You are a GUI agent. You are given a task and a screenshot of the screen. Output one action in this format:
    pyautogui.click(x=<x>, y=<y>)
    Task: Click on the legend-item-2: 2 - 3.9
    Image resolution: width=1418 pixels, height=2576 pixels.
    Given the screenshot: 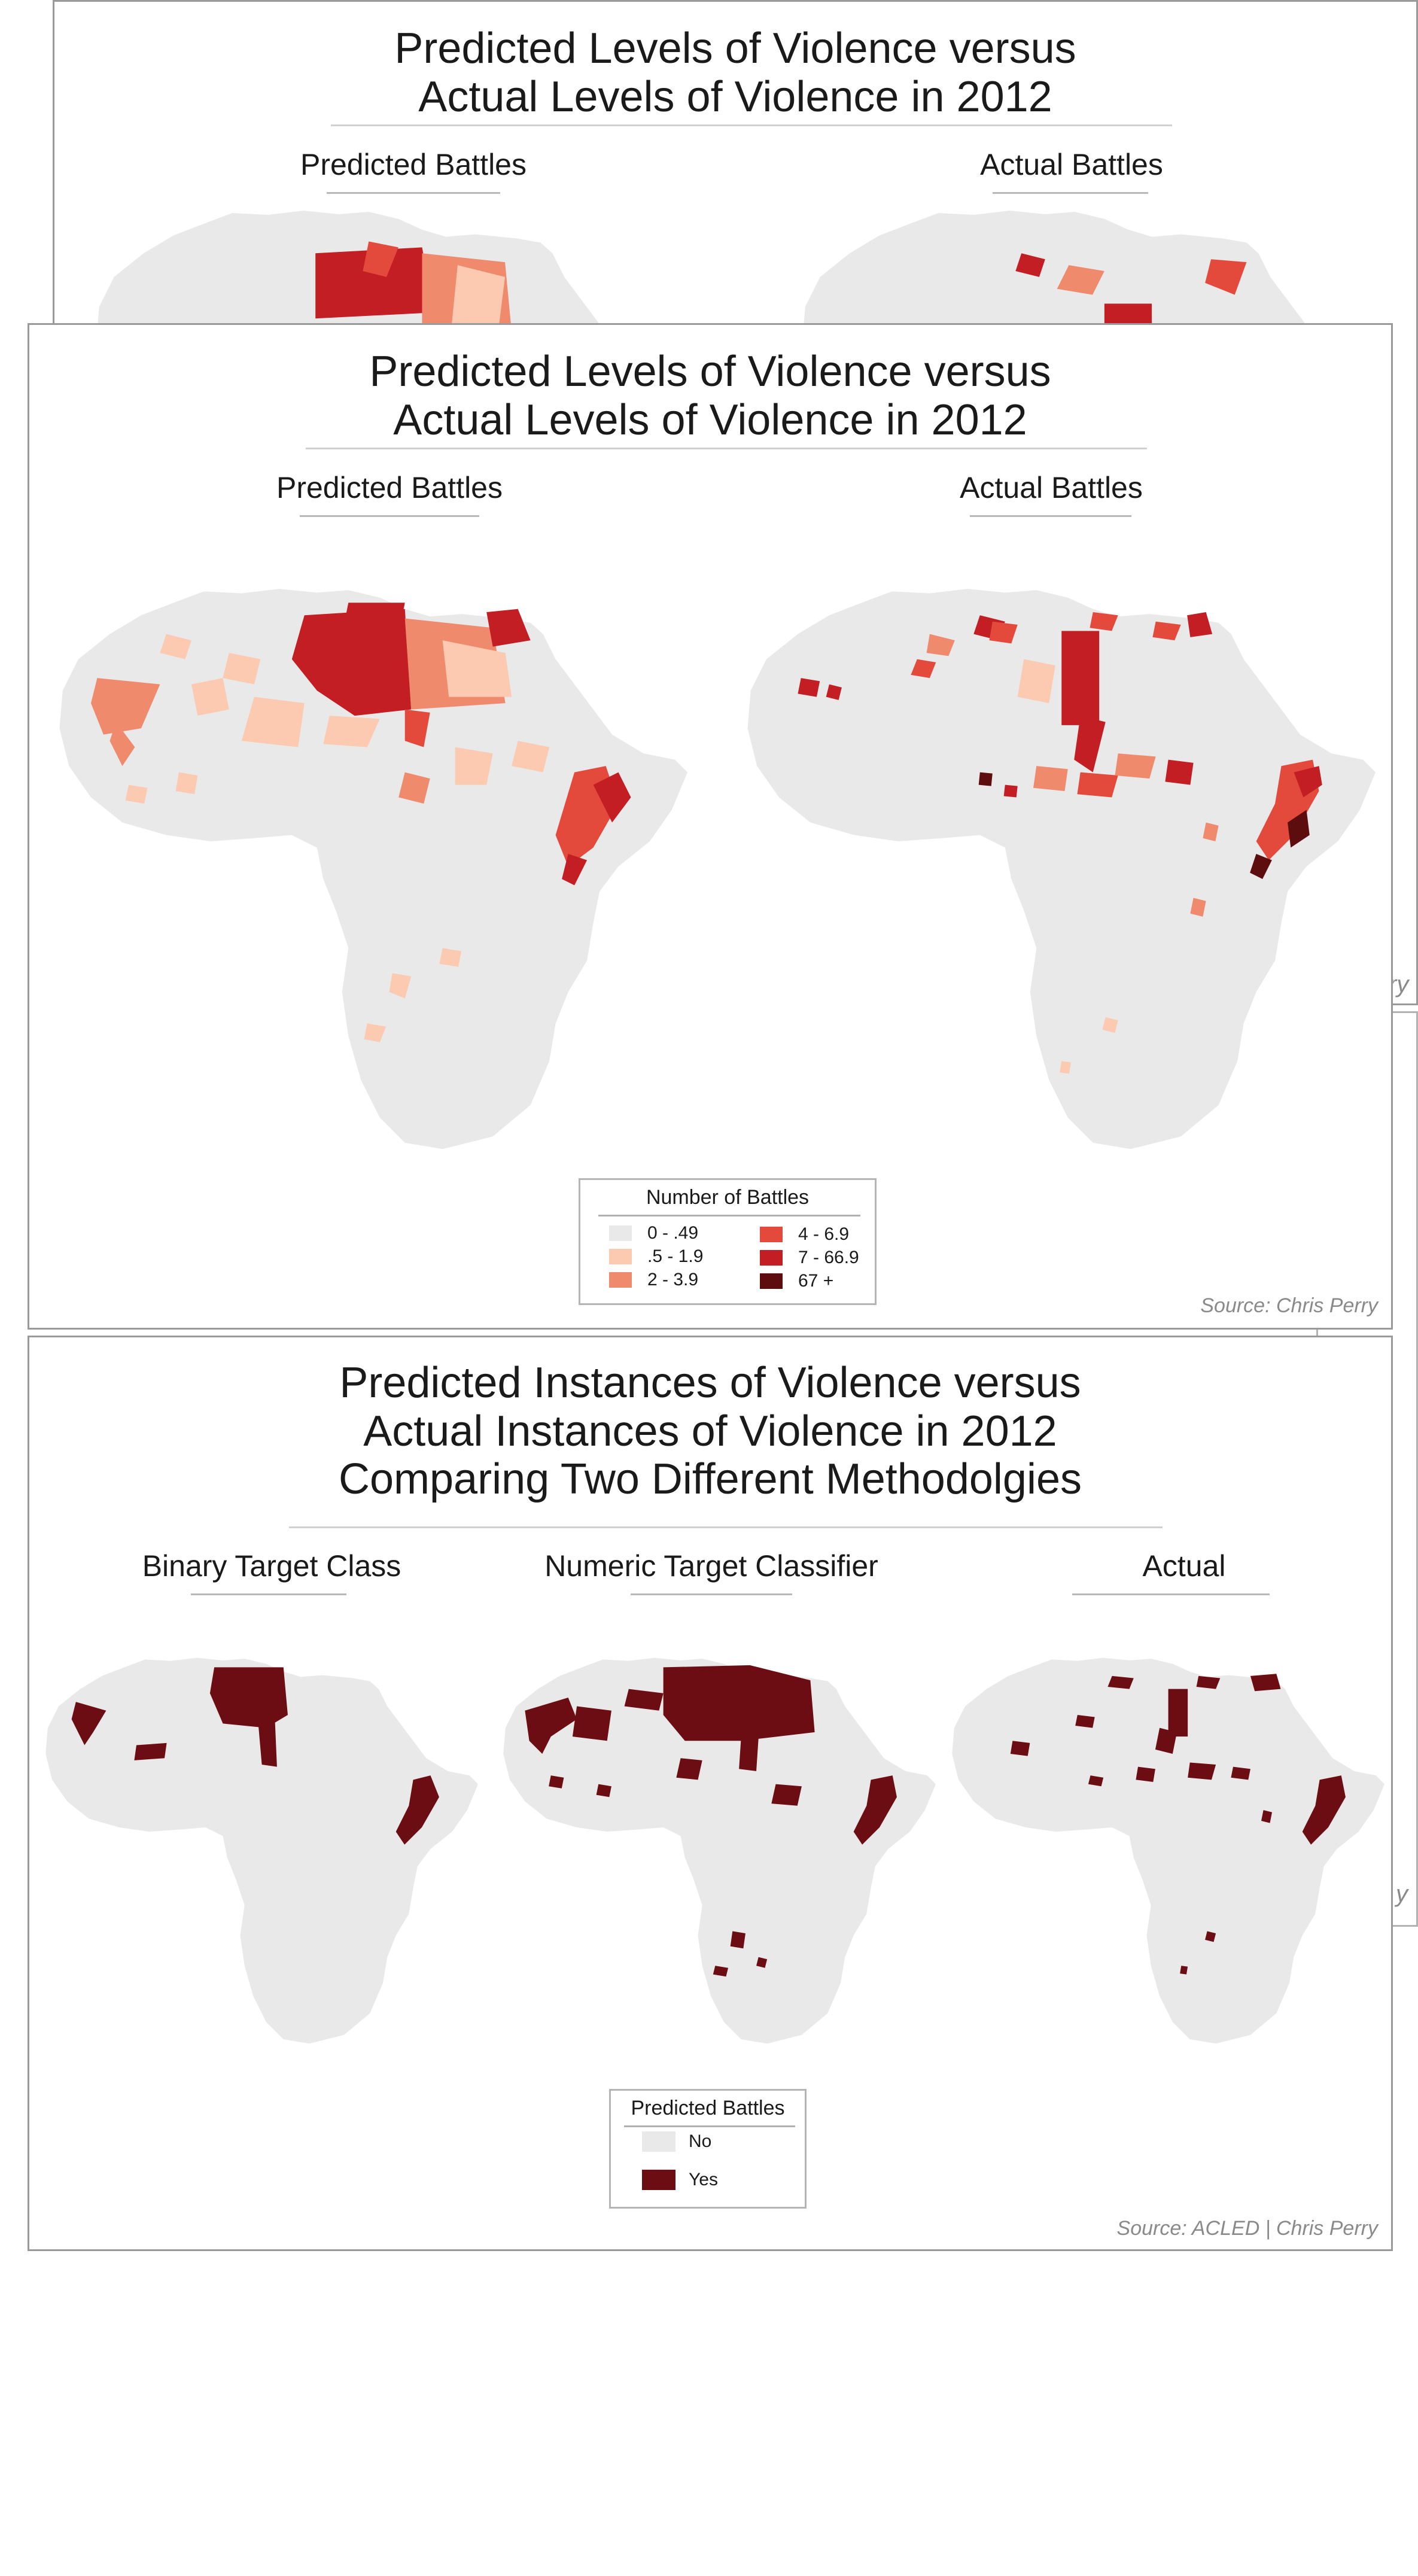 What is the action you would take?
    pyautogui.click(x=654, y=1280)
    